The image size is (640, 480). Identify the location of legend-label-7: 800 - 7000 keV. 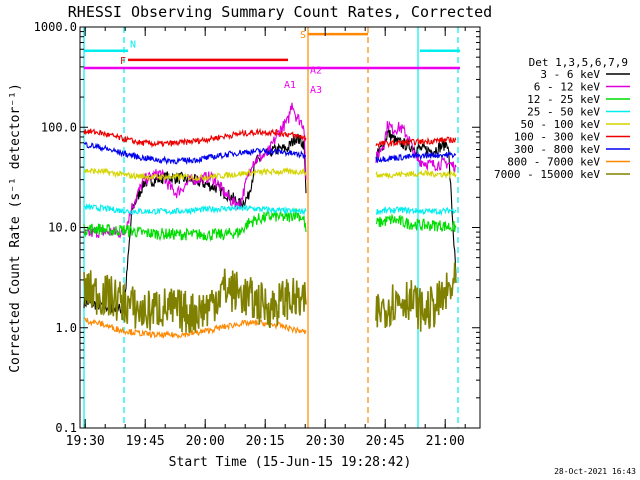
(553, 162).